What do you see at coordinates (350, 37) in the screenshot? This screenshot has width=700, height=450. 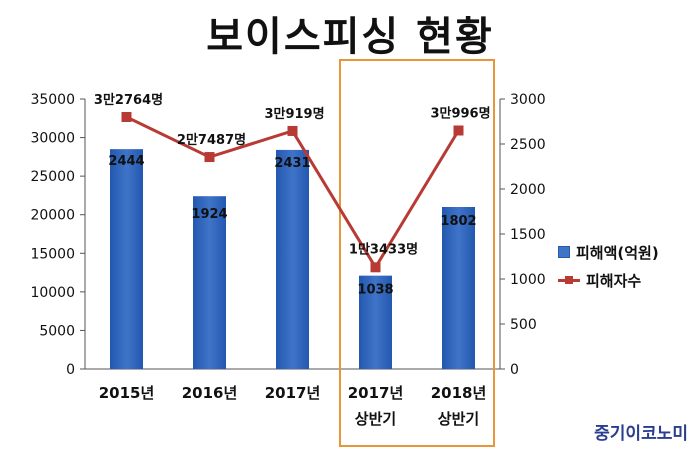 I see `chart-title: 보이스피싱 현황` at bounding box center [350, 37].